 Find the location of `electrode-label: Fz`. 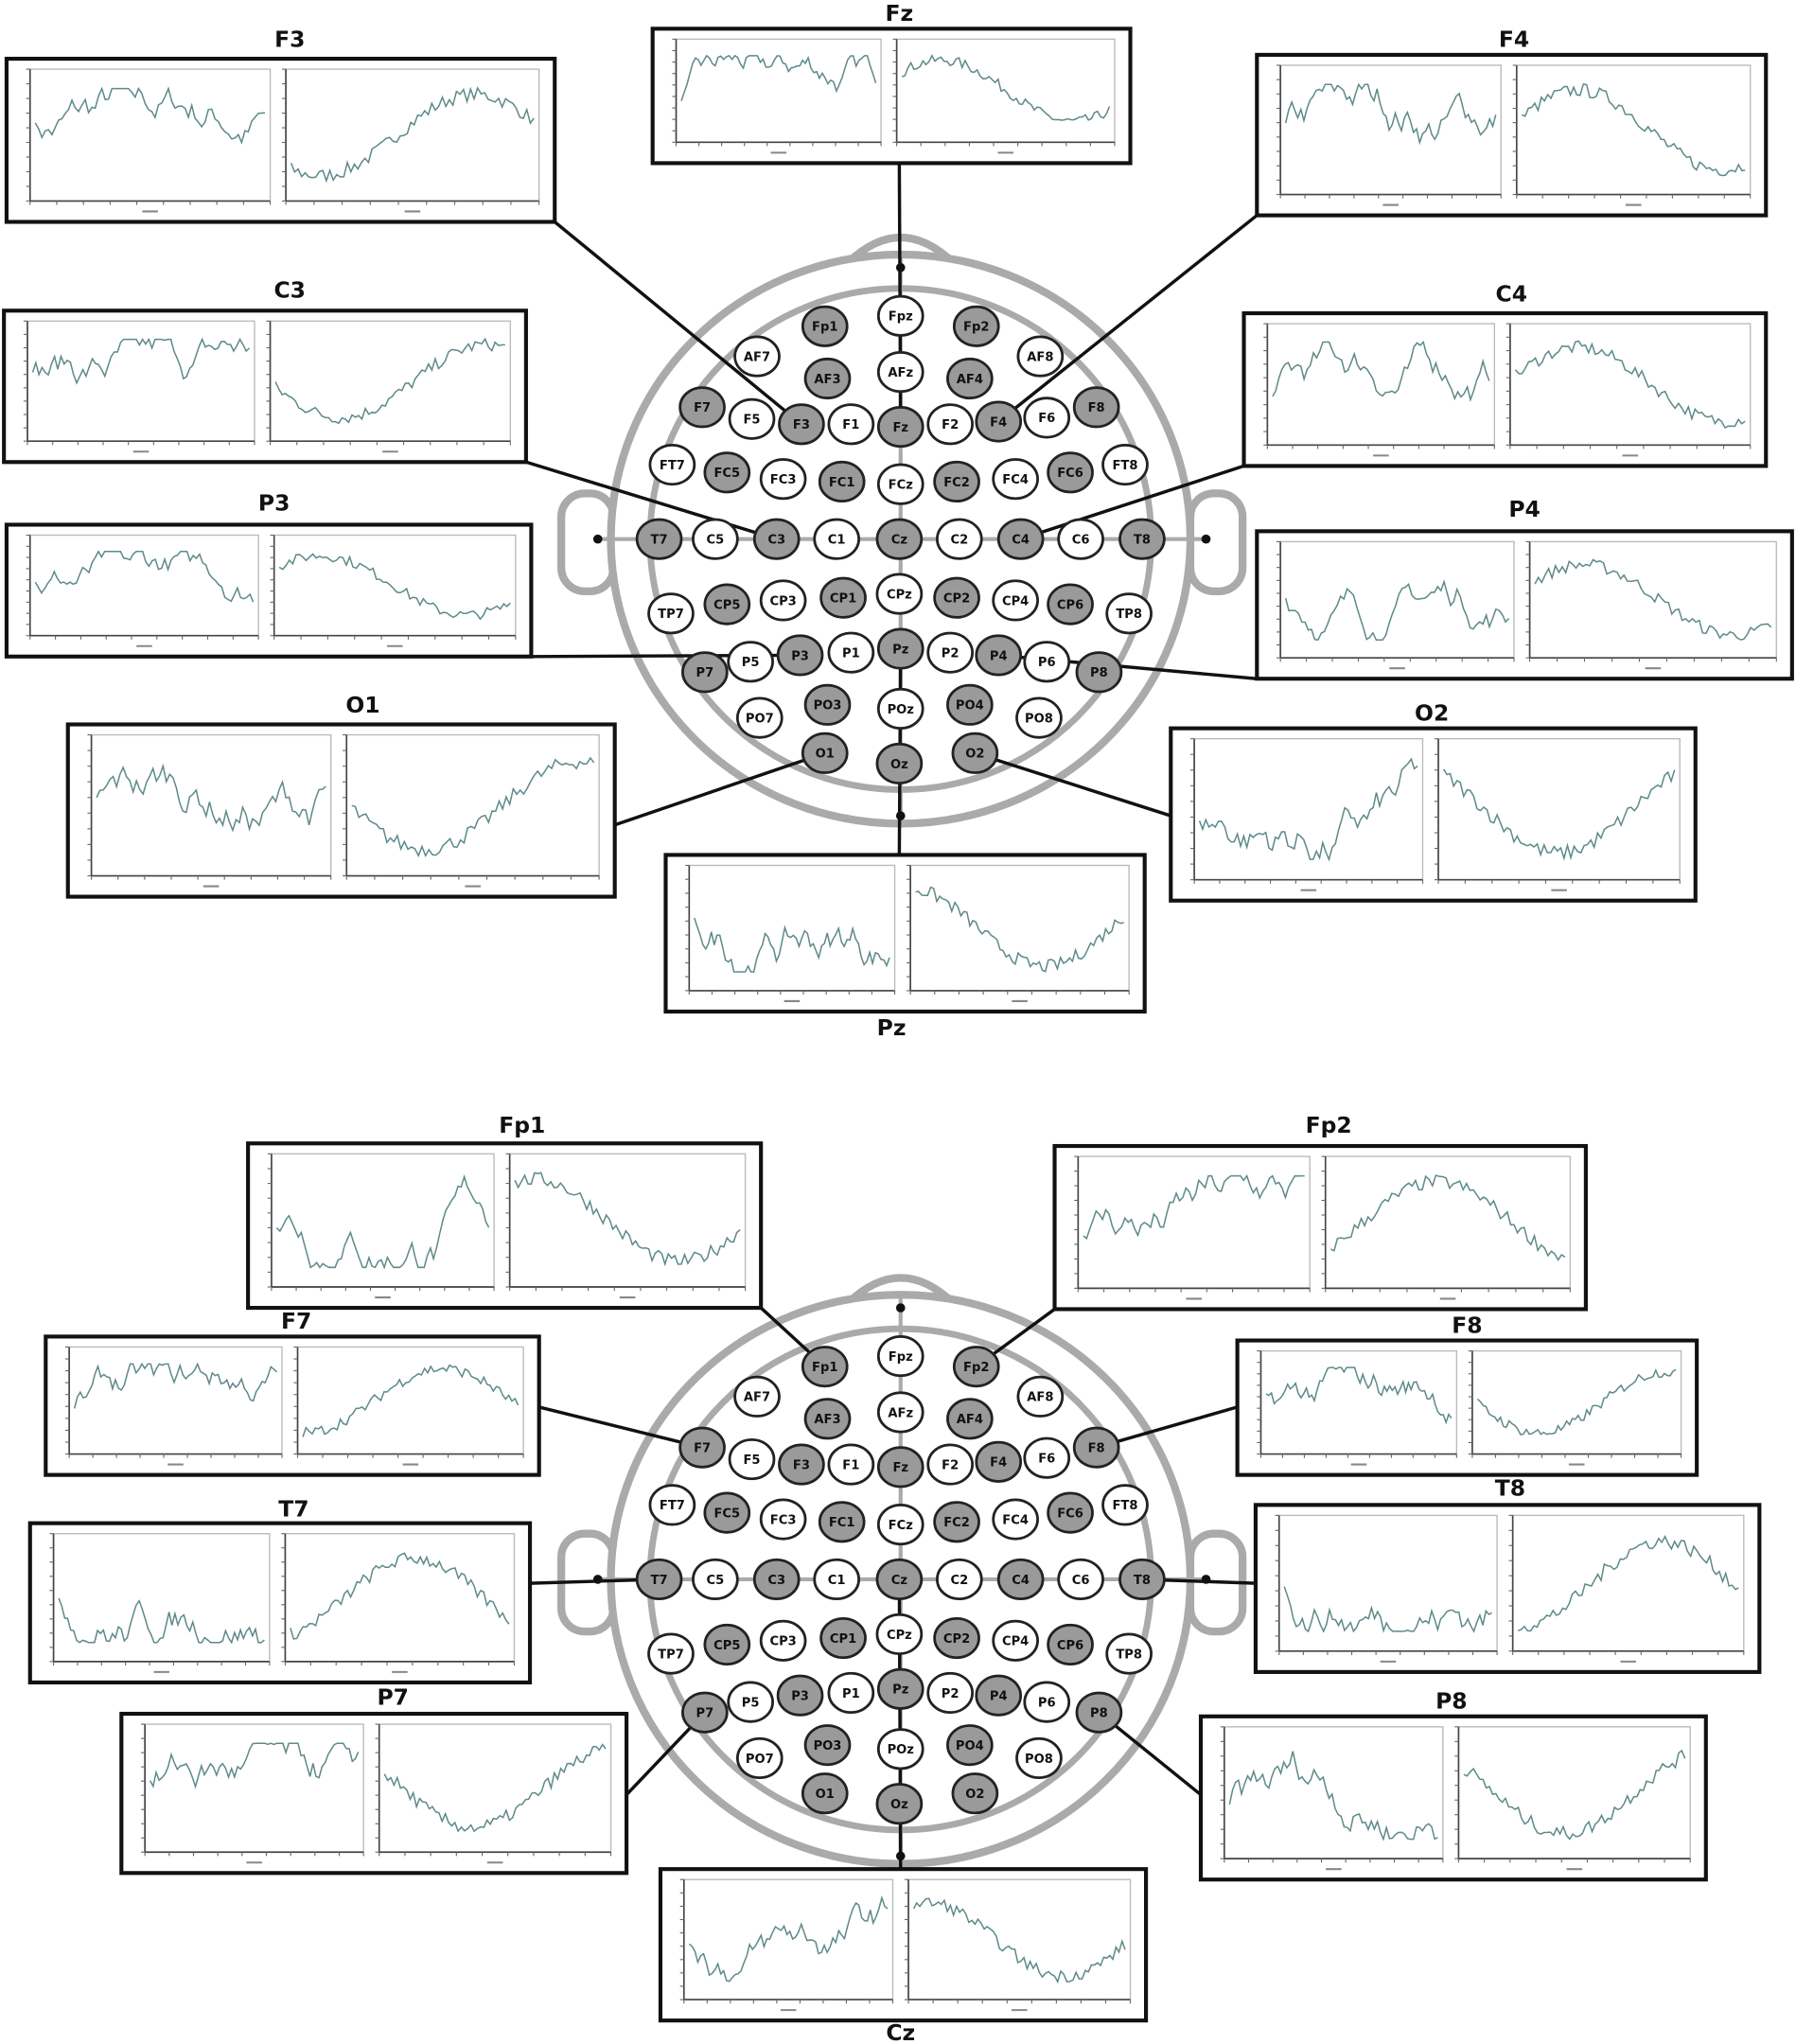

electrode-label: Fz is located at coordinates (900, 428).